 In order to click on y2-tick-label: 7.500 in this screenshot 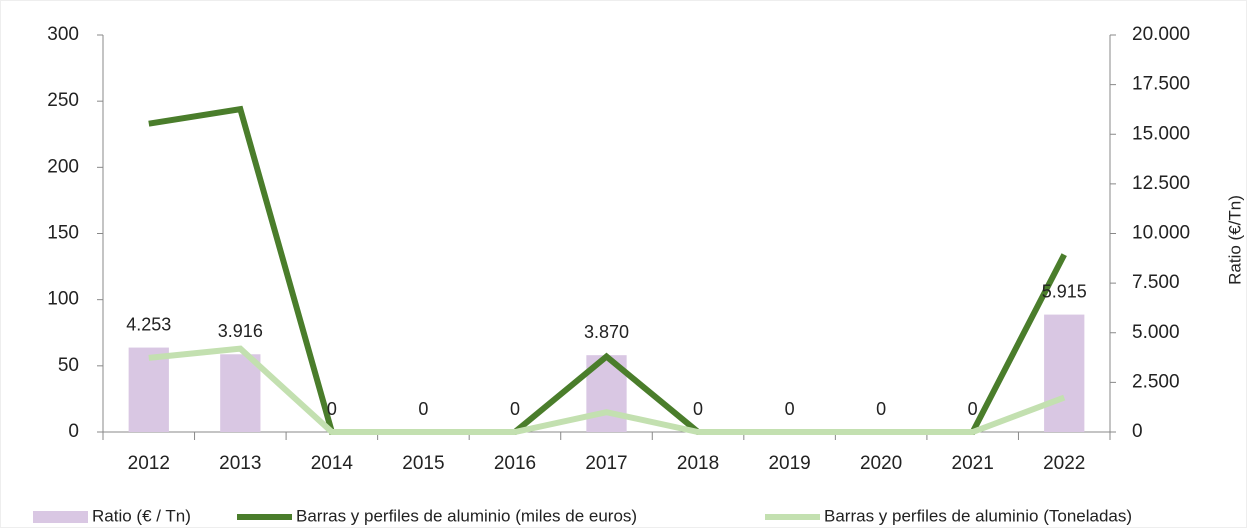, I will do `click(1156, 282)`.